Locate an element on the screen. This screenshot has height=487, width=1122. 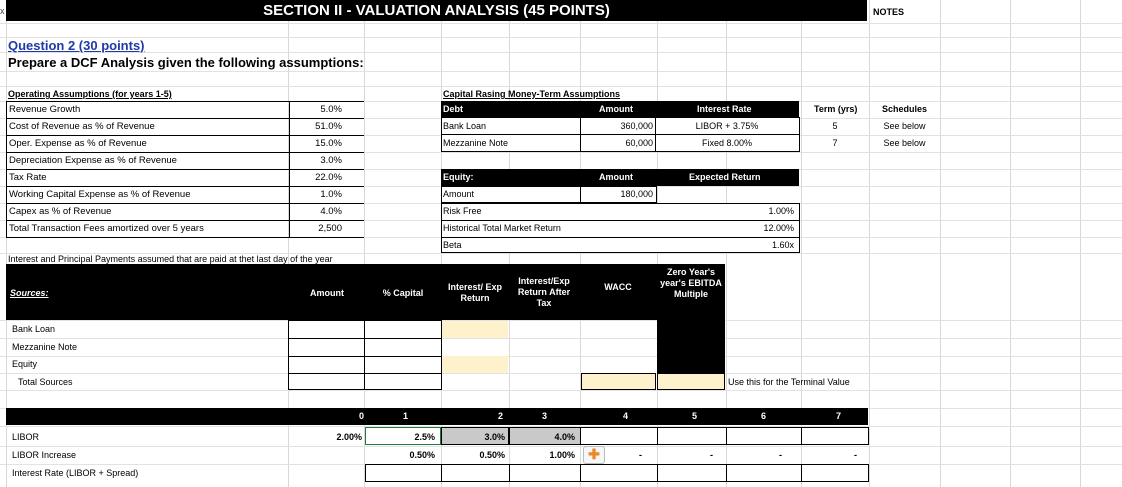
libor-year-2: 3.0% is located at coordinates (494, 437).